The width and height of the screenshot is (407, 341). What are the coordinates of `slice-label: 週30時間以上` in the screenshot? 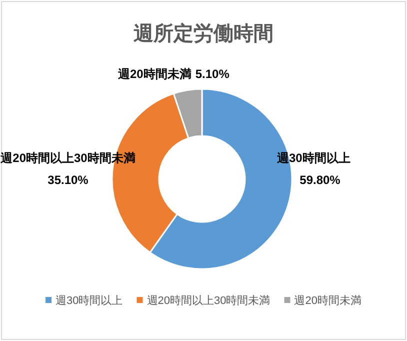 It's located at (313, 158).